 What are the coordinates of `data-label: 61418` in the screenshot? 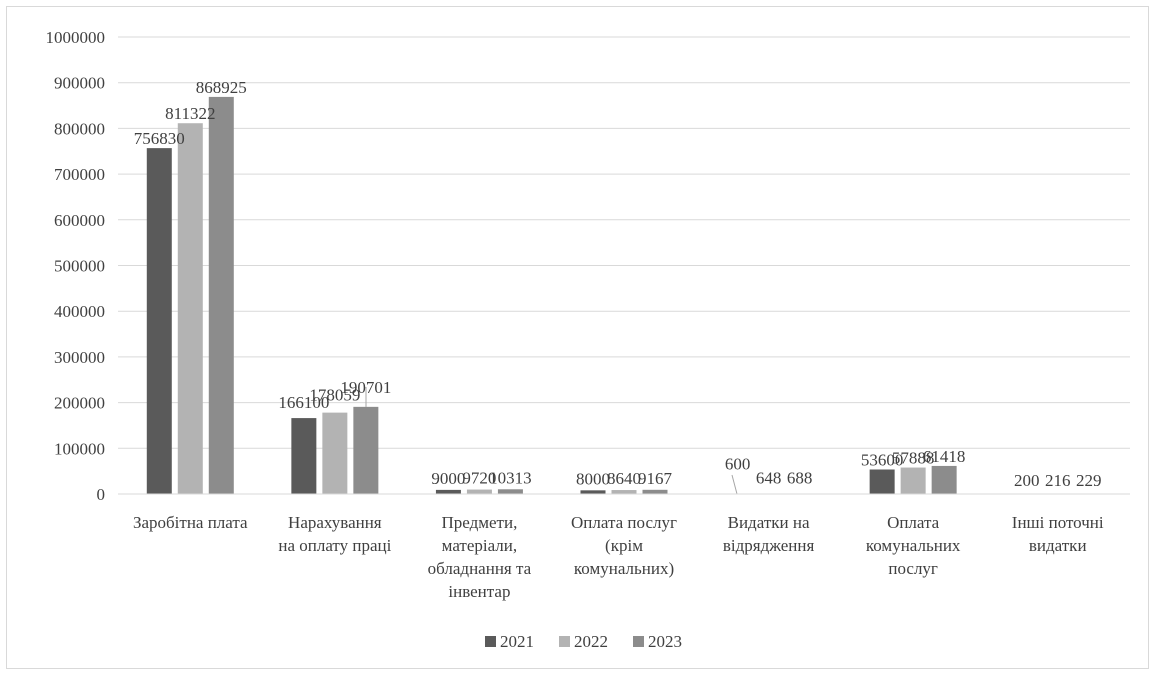 It's located at (944, 456).